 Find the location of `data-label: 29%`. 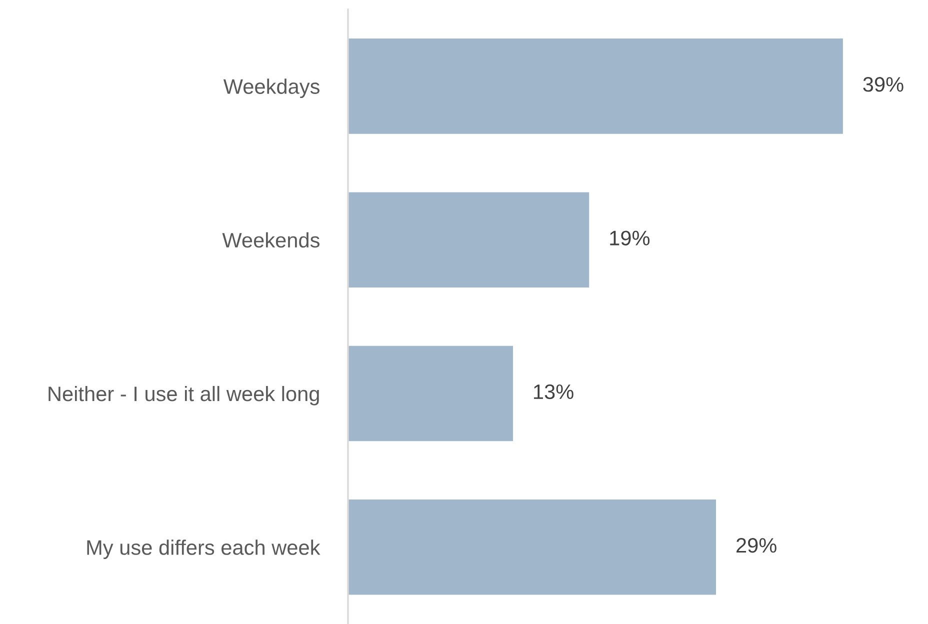

data-label: 29% is located at coordinates (756, 545).